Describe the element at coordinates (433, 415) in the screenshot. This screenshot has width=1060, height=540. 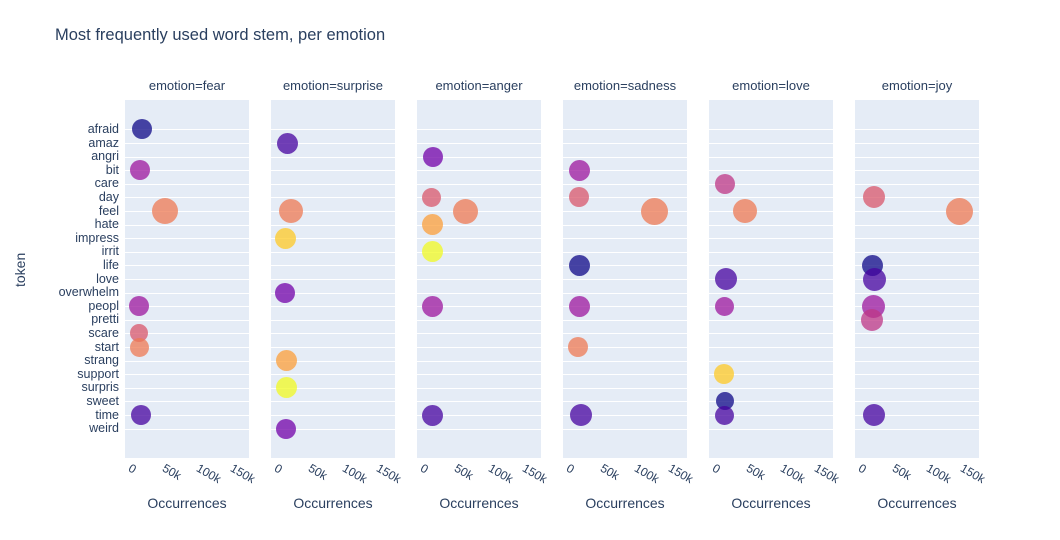
I see `scatter-point-anger-time` at that location.